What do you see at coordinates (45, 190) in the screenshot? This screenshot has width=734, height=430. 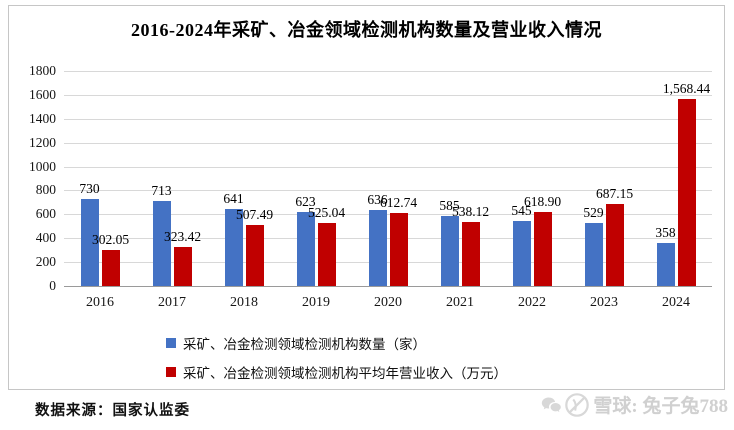 I see `y-axis-tick-label: 800` at bounding box center [45, 190].